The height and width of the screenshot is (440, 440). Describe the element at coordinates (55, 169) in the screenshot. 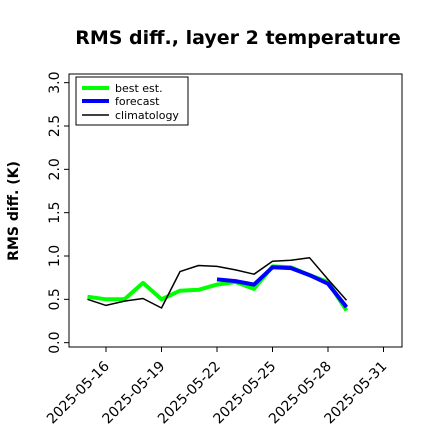

I see `y-tick-label: 2.0` at that location.